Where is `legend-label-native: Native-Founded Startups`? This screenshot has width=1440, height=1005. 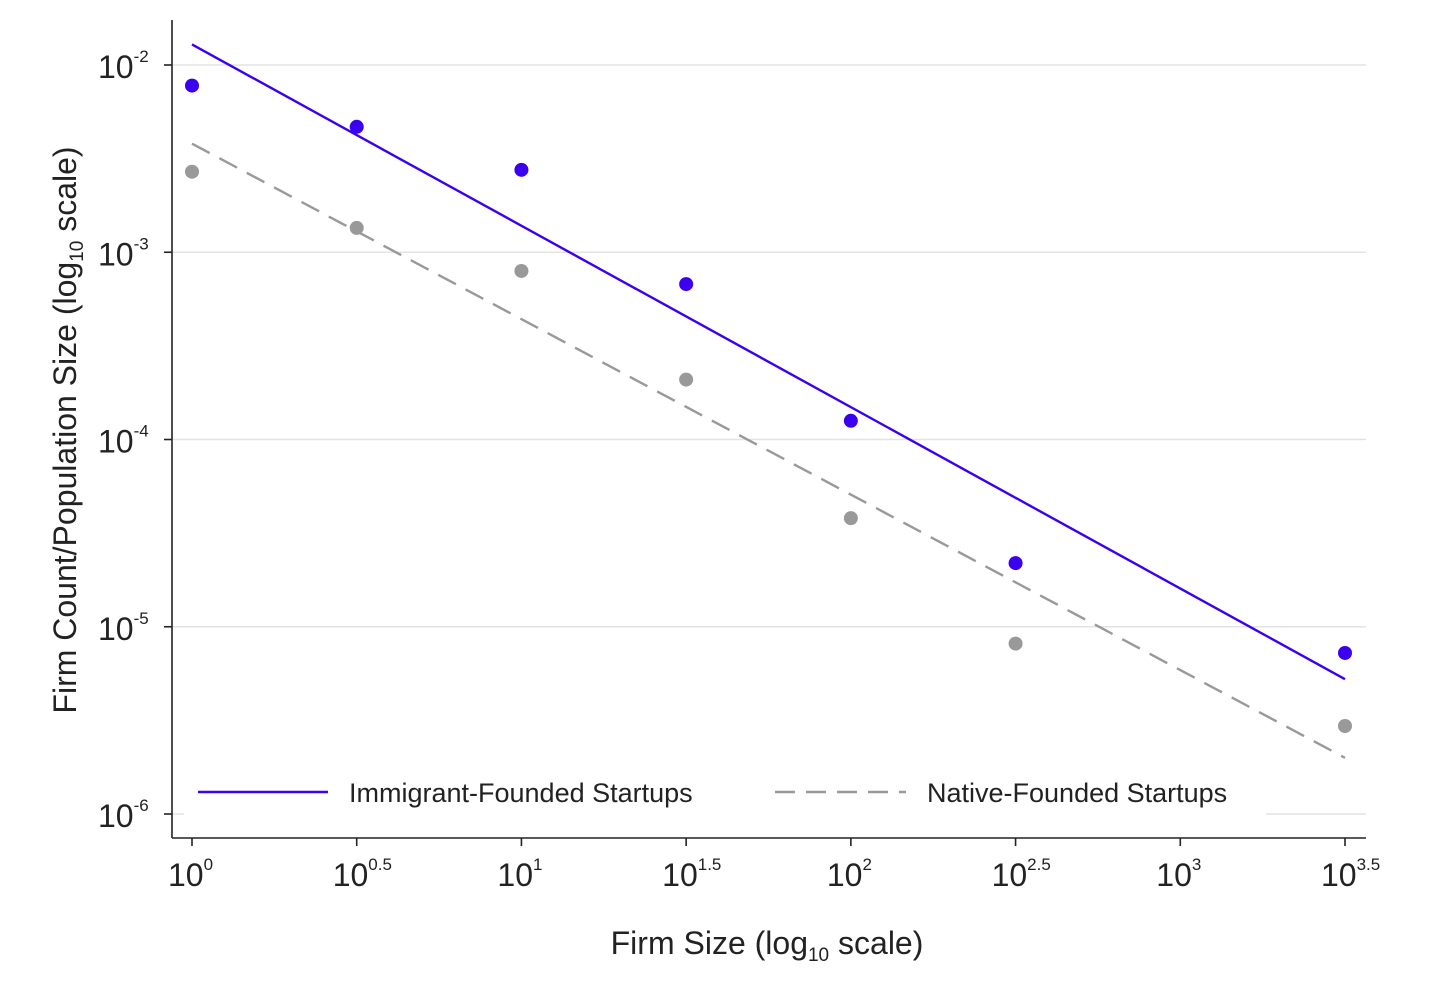 legend-label-native: Native-Founded Startups is located at coordinates (1077, 793).